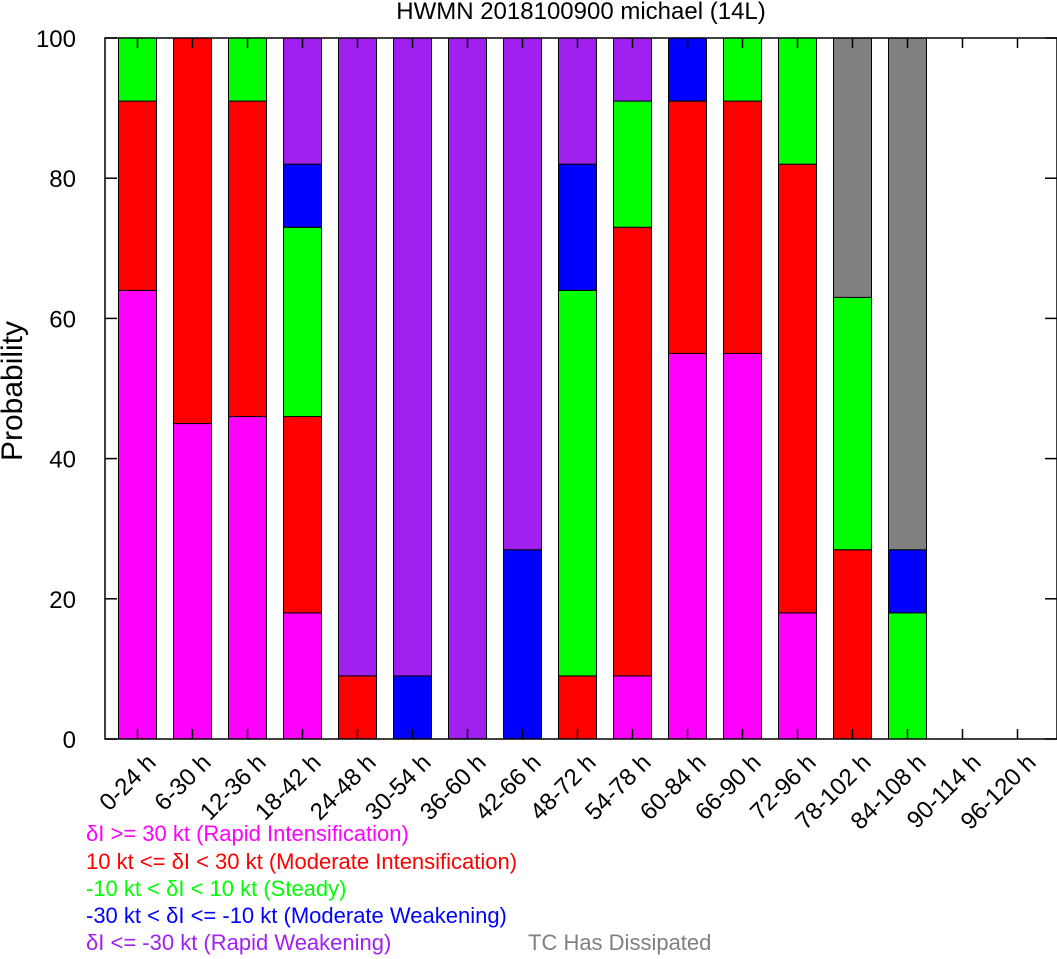  Describe the element at coordinates (581, 12) in the screenshot. I see `chart-title: HWMN 2018100900 michael (14L)` at that location.